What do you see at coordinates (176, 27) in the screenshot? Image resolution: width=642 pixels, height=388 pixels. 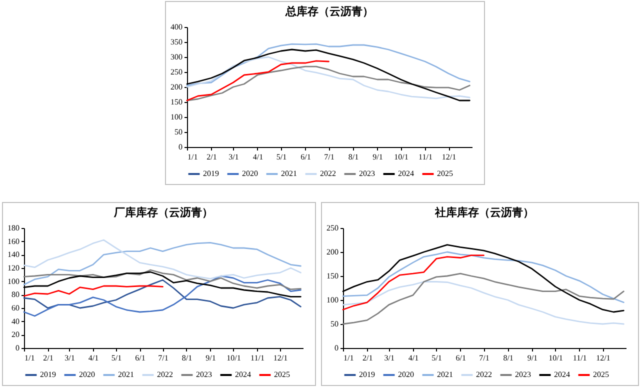 I see `y-tick-label: 400` at bounding box center [176, 27].